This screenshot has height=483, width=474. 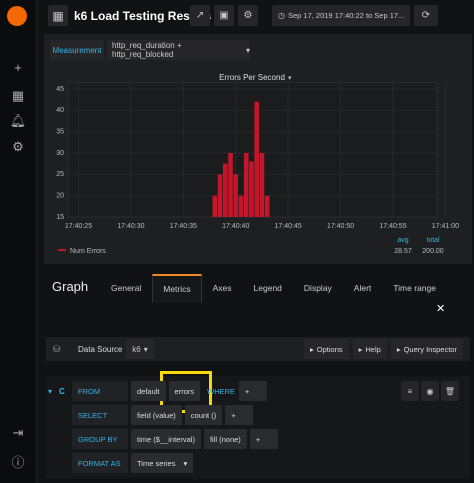 I want to click on query-part: Time series ▾, so click(x=162, y=463).